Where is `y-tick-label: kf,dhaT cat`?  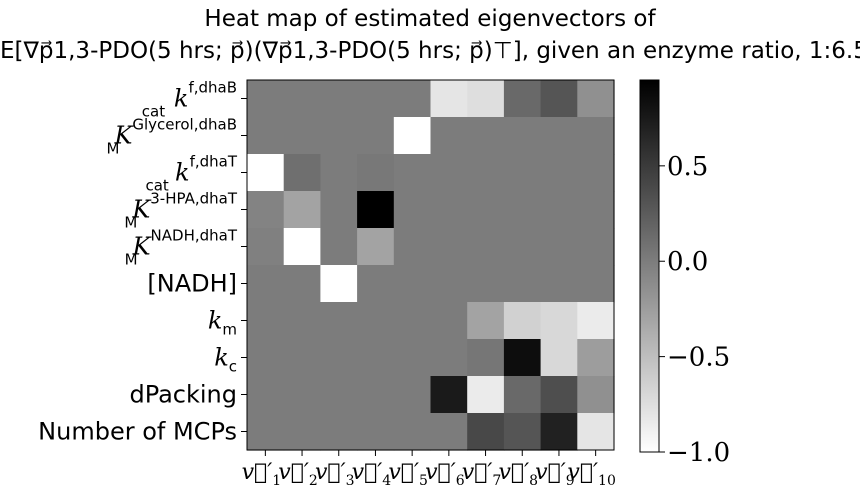
y-tick-label: kf,dhaT cat is located at coordinates (191, 174).